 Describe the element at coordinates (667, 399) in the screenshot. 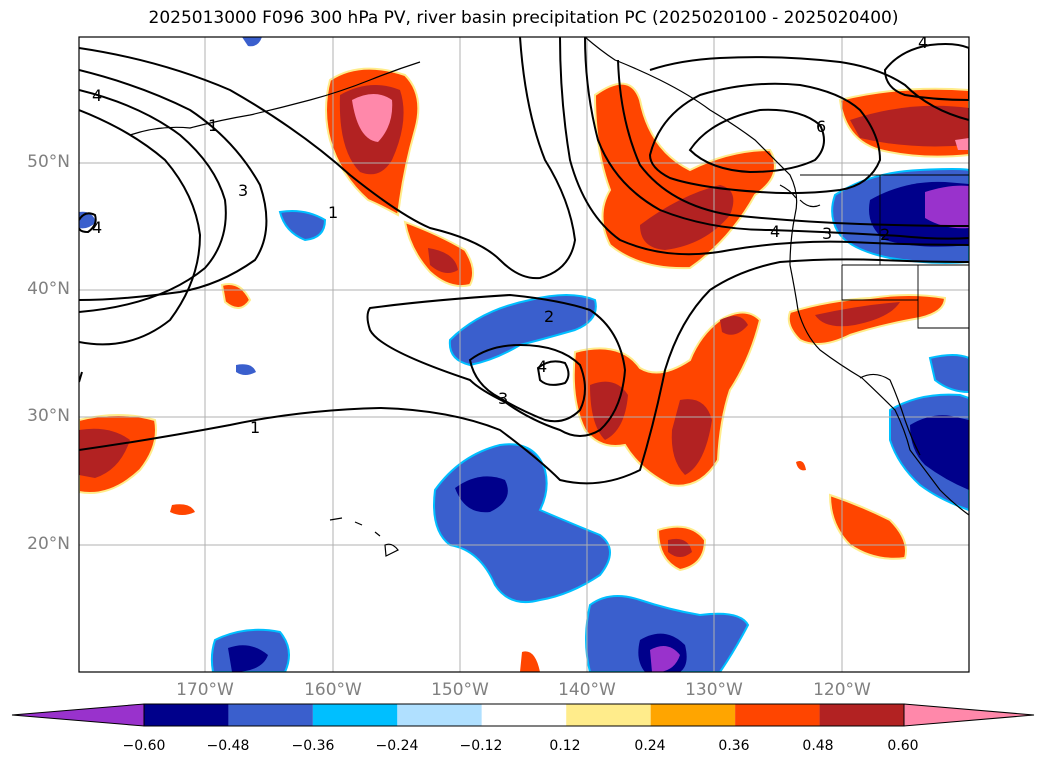

I see `anomaly-central-pacific-south` at that location.